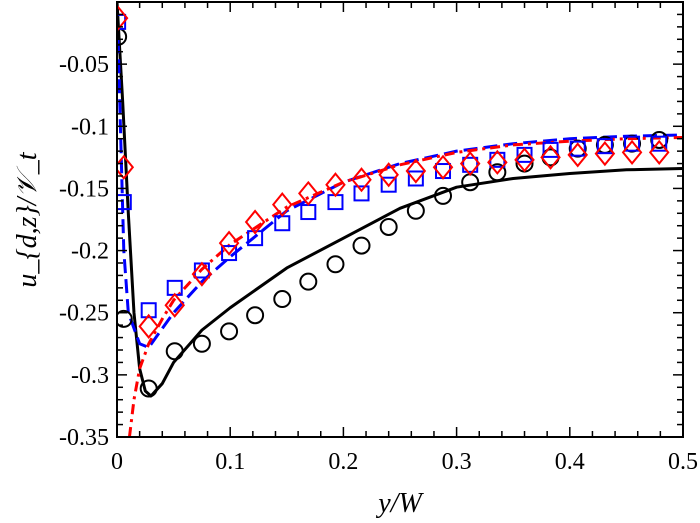 This screenshot has height=523, width=700. I want to click on y-tick-label: -0.35, so click(84, 438).